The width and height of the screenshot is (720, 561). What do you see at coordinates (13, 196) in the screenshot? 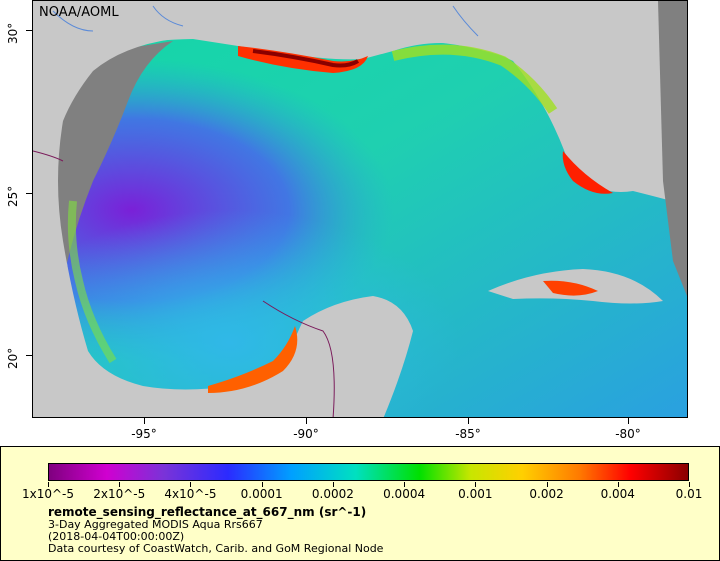
I see `lat-tick-25: 25°` at bounding box center [13, 196].